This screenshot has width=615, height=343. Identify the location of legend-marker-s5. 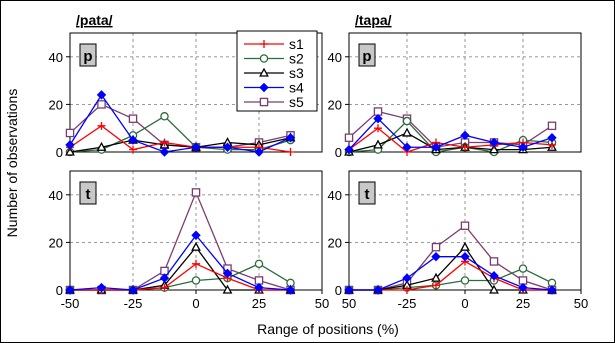
(263, 101).